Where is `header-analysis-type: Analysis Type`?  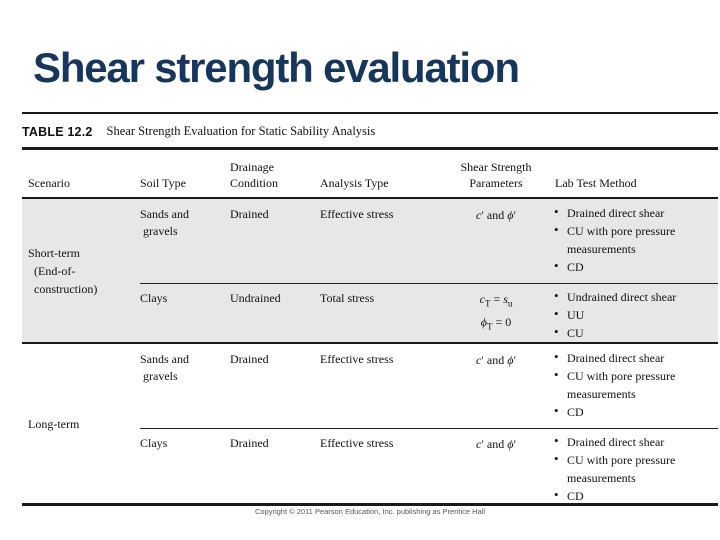 header-analysis-type: Analysis Type is located at coordinates (354, 183).